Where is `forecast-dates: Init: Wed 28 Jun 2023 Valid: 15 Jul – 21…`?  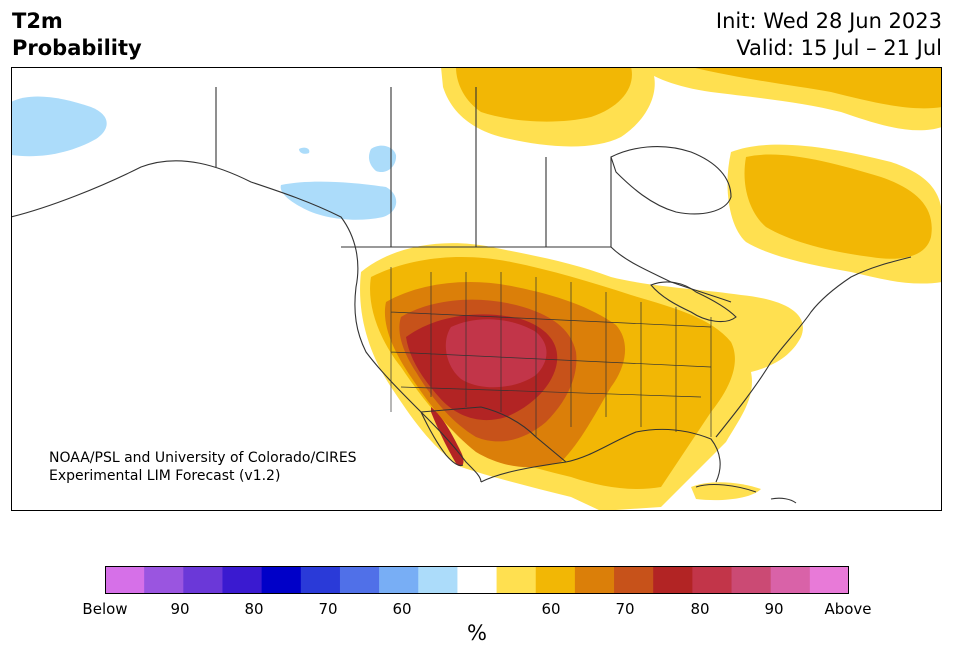
forecast-dates: Init: Wed 28 Jun 2023 Valid: 15 Jul – 21… is located at coordinates (829, 35).